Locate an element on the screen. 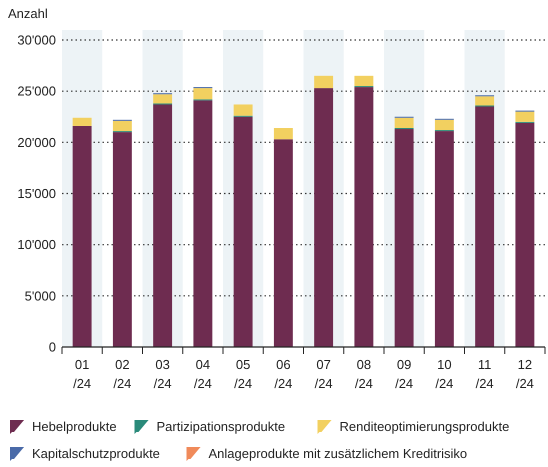  x-tick-label: 01/24 is located at coordinates (82, 374).